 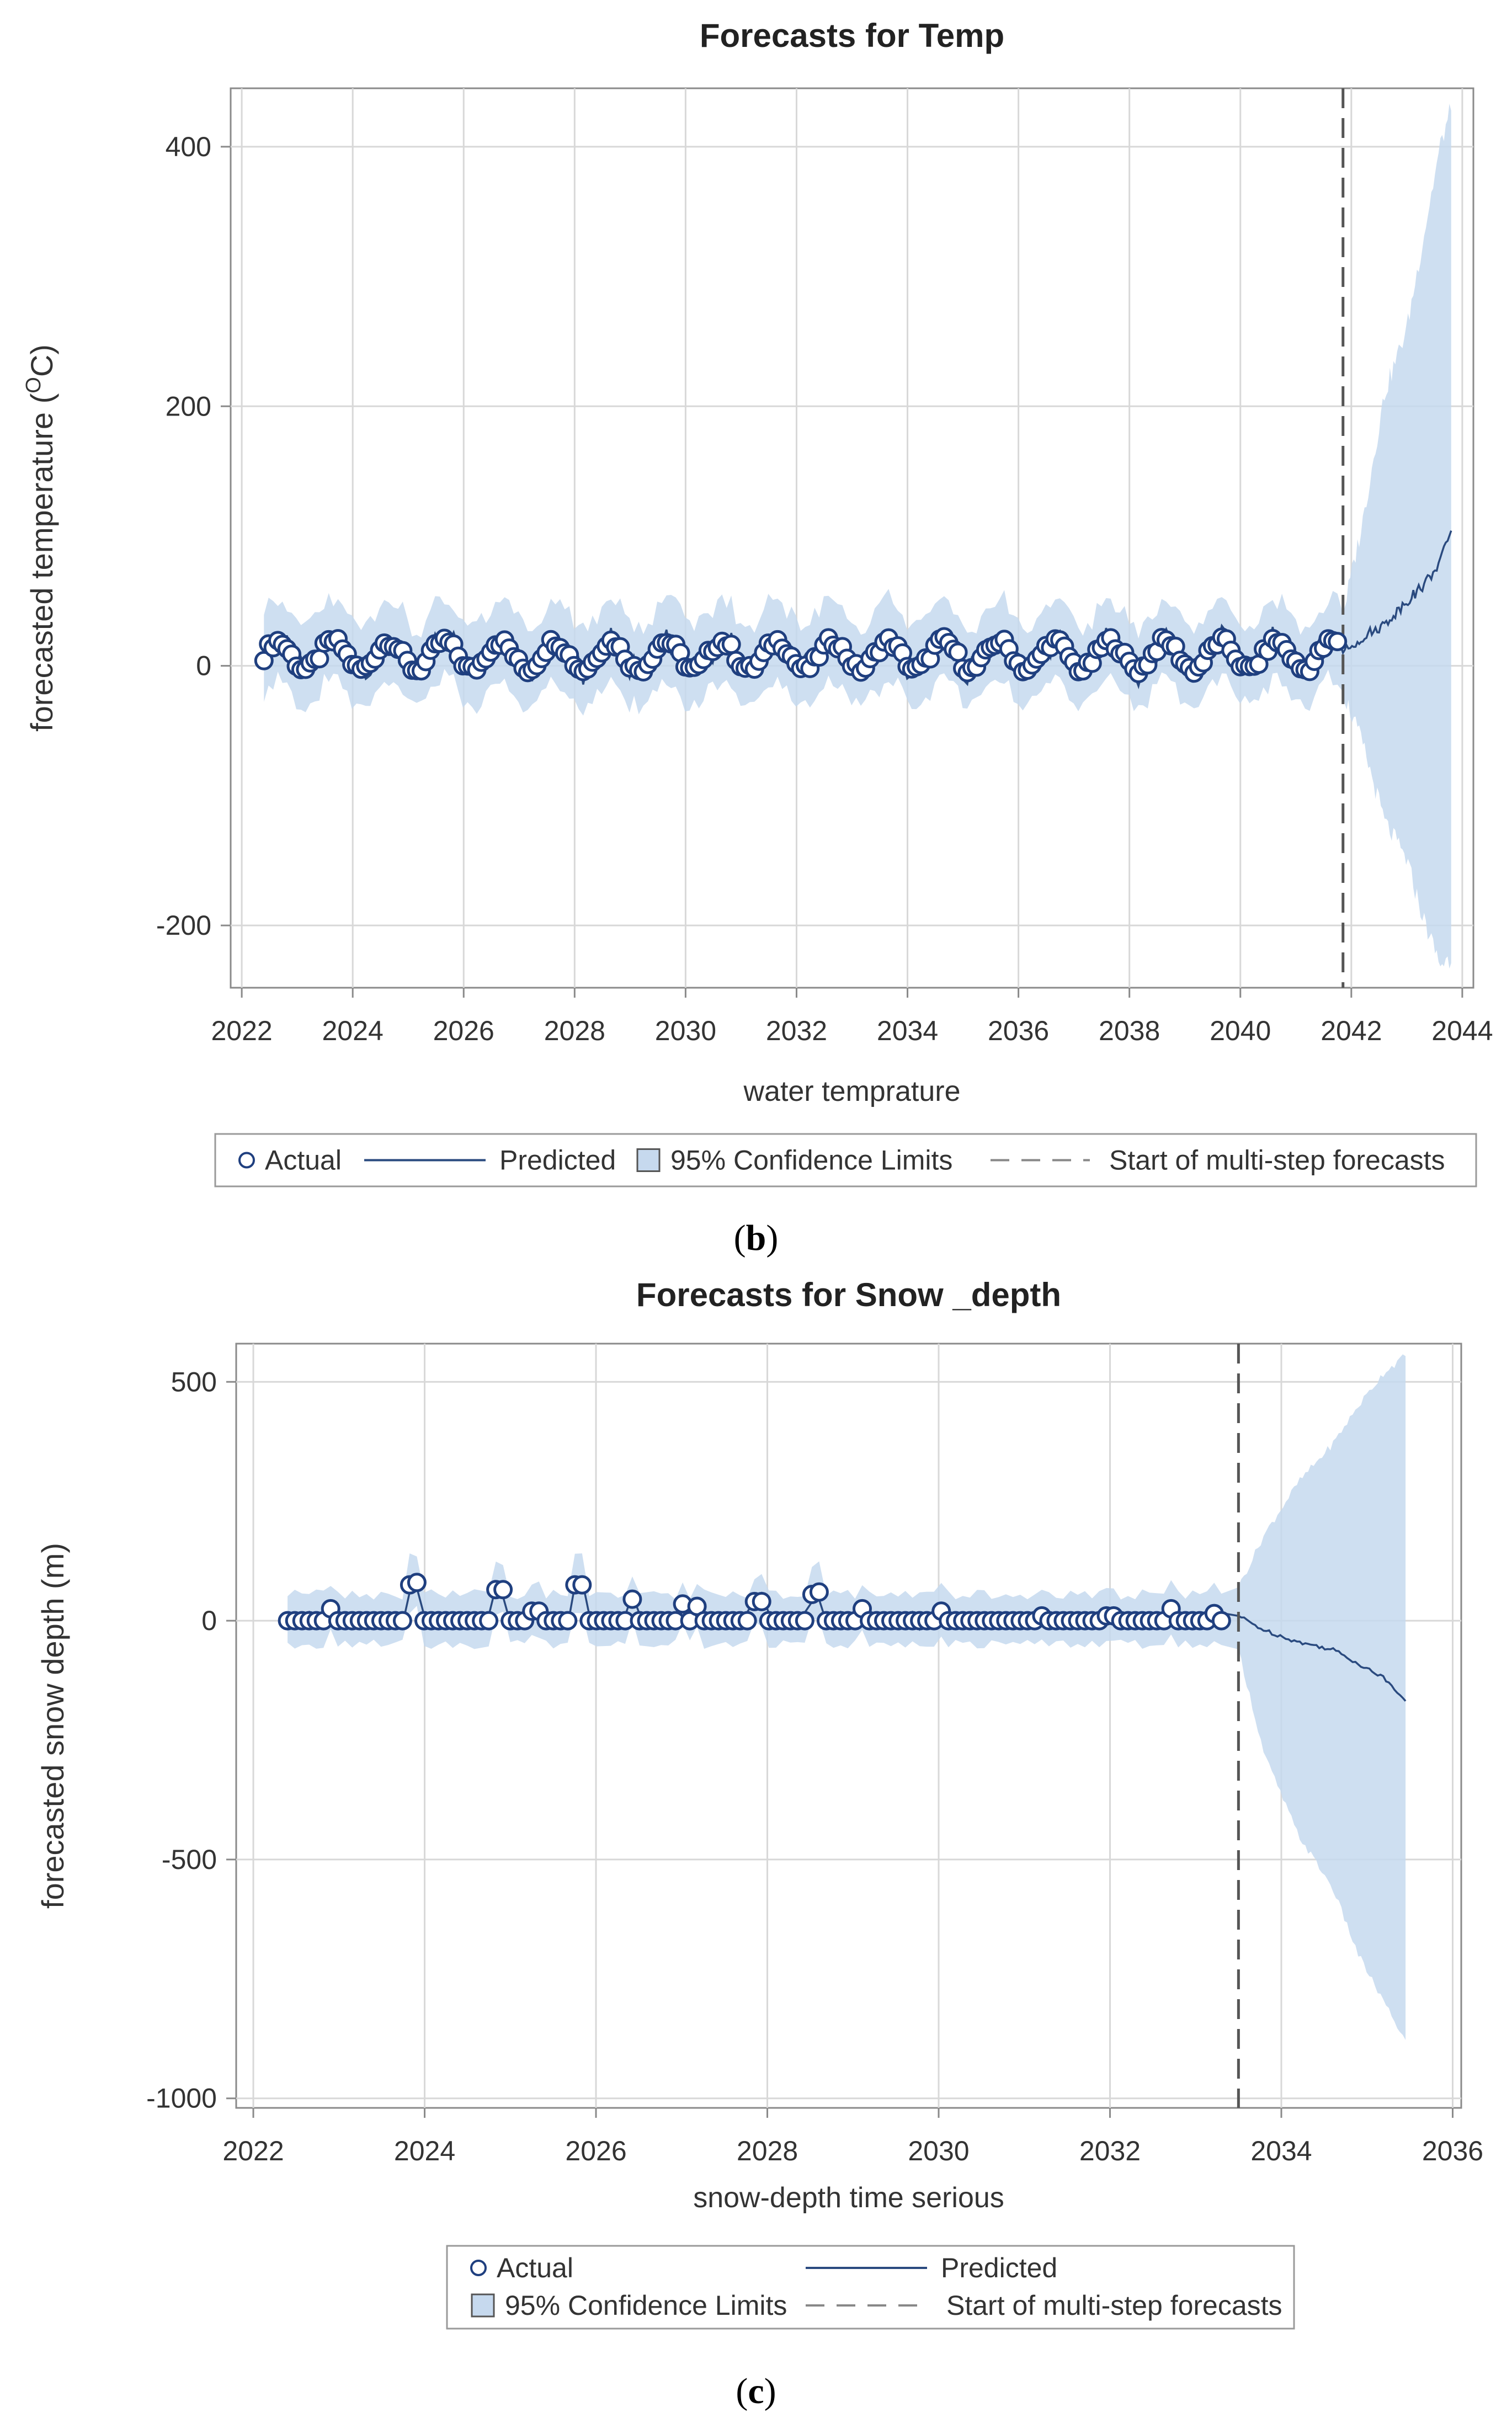 I want to click on y-axis-label: forecasted snow depth (m), so click(x=52, y=1726).